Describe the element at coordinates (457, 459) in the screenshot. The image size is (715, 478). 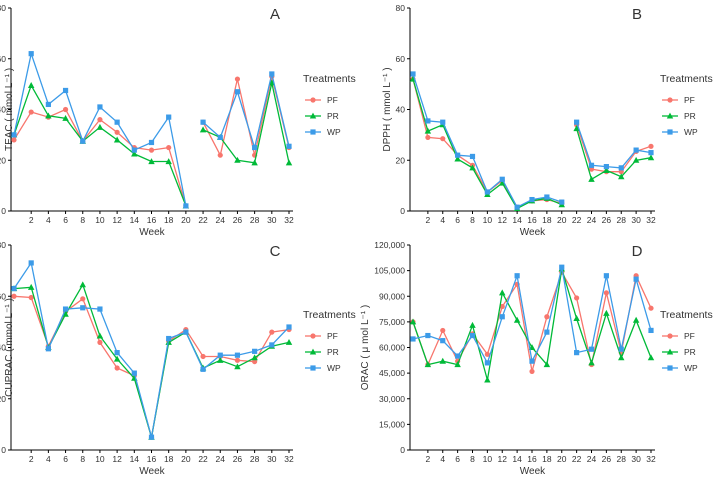
I see `x-tick-label: 6` at that location.